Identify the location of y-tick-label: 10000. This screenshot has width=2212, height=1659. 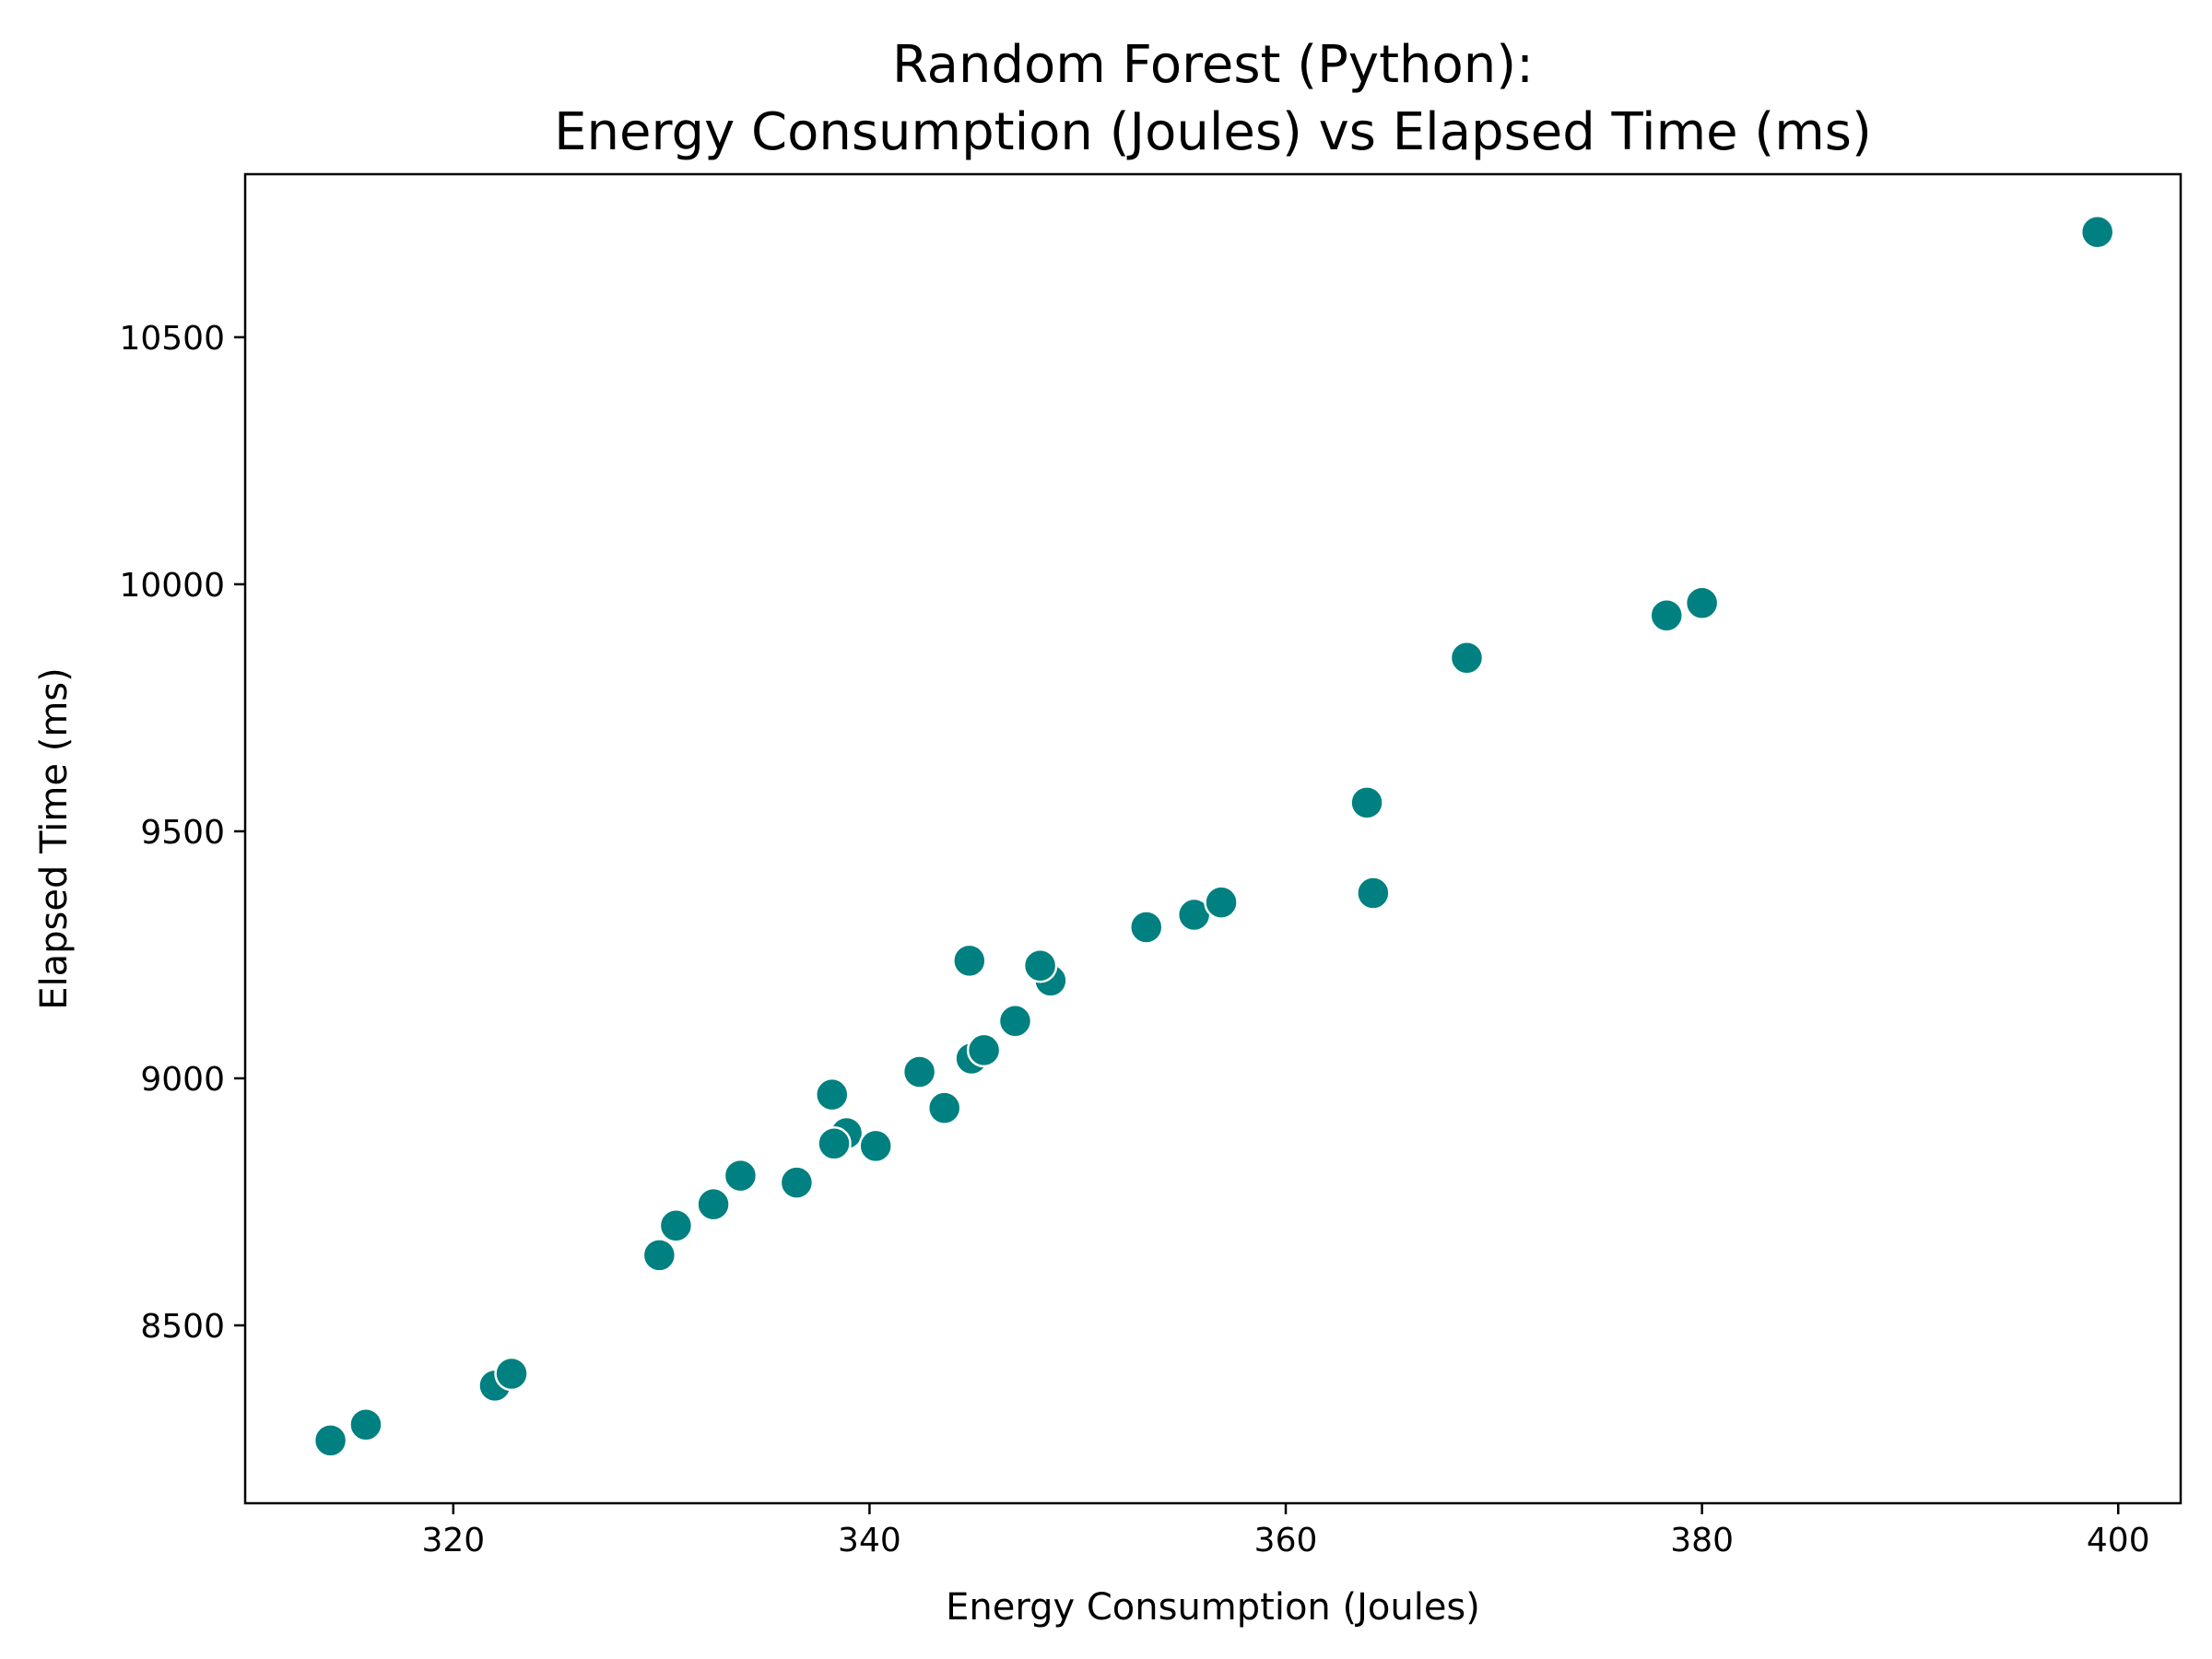
(172, 586).